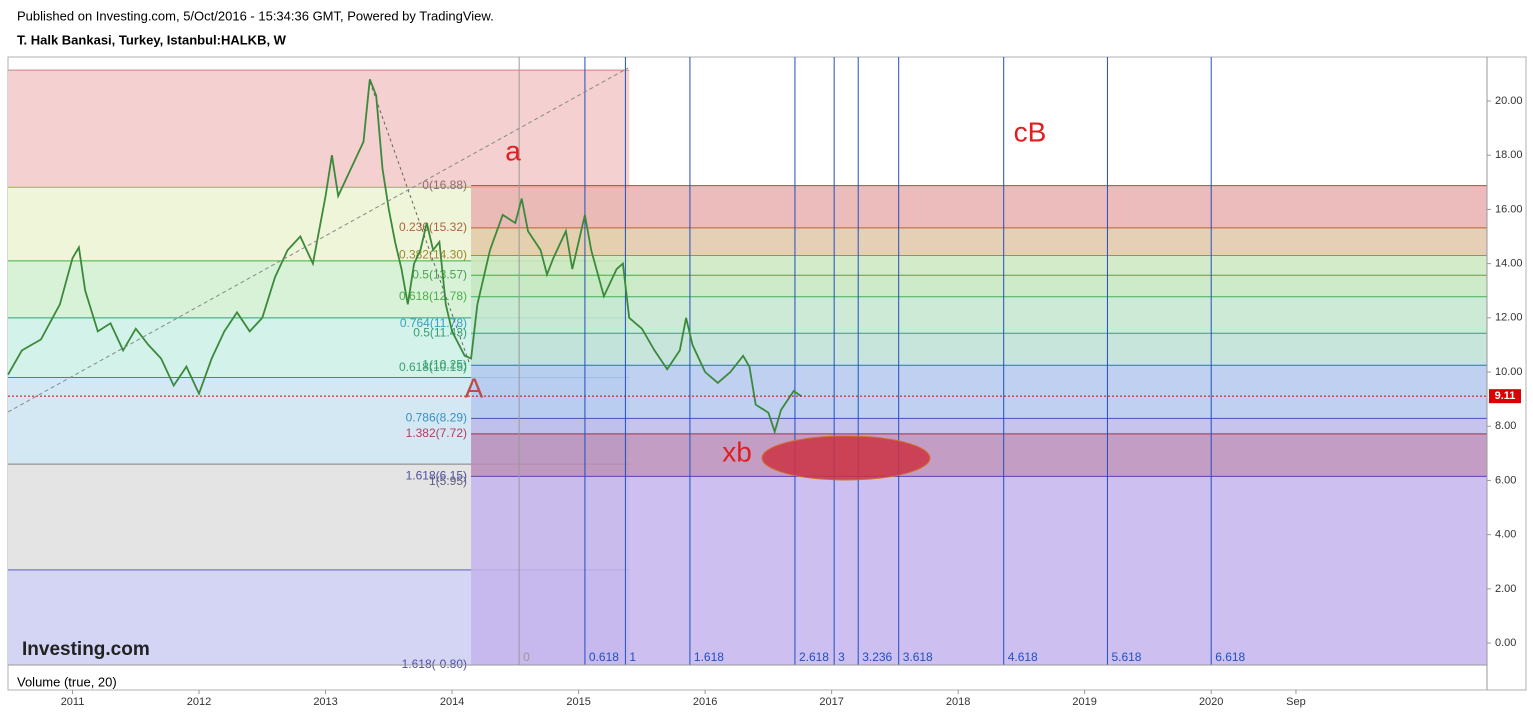 The image size is (1533, 720). What do you see at coordinates (1505, 589) in the screenshot?
I see `y-tick-label: 2.00` at bounding box center [1505, 589].